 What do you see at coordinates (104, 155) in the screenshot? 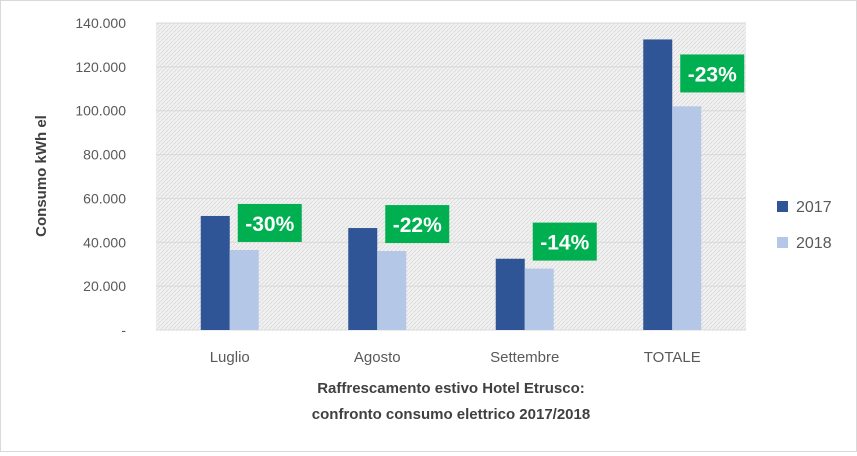
I see `y-tick-label: 80.000` at bounding box center [104, 155].